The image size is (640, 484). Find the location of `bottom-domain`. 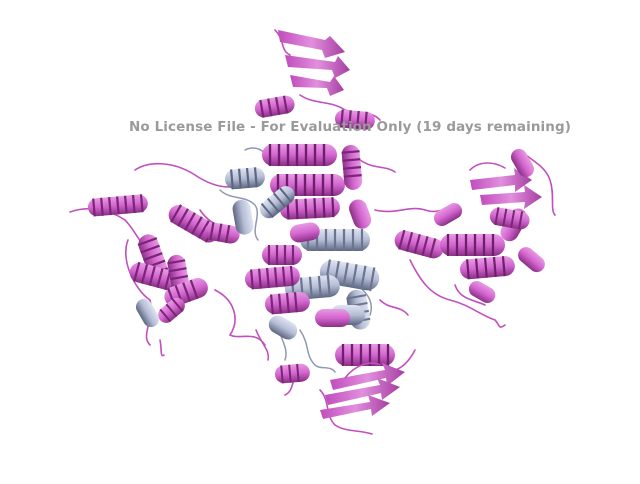

bottom-domain is located at coordinates (362, 390).